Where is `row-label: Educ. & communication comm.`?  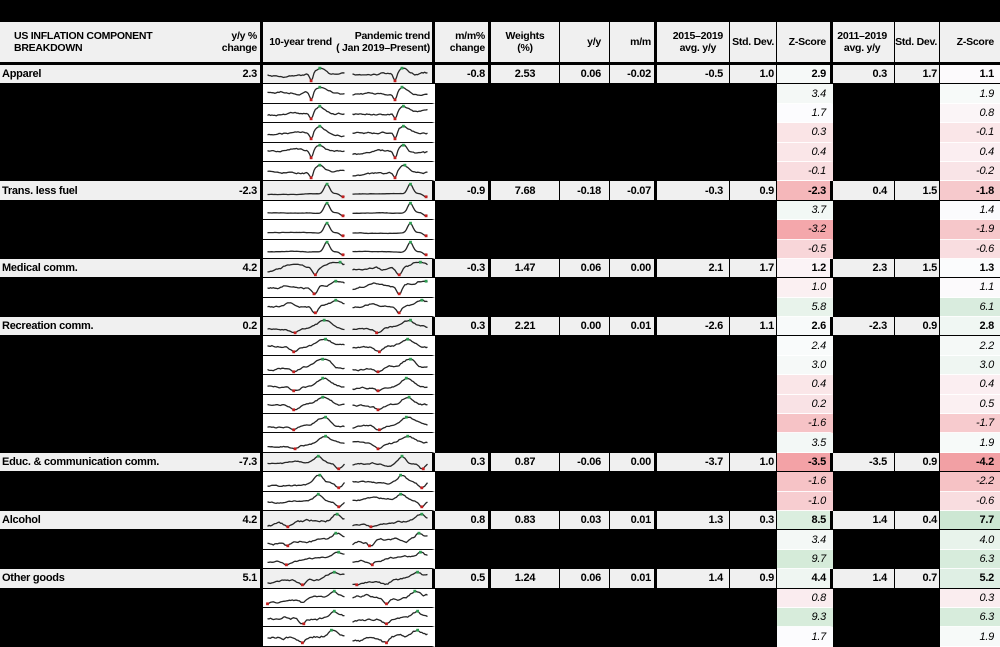
row-label: Educ. & communication comm. is located at coordinates (81, 462).